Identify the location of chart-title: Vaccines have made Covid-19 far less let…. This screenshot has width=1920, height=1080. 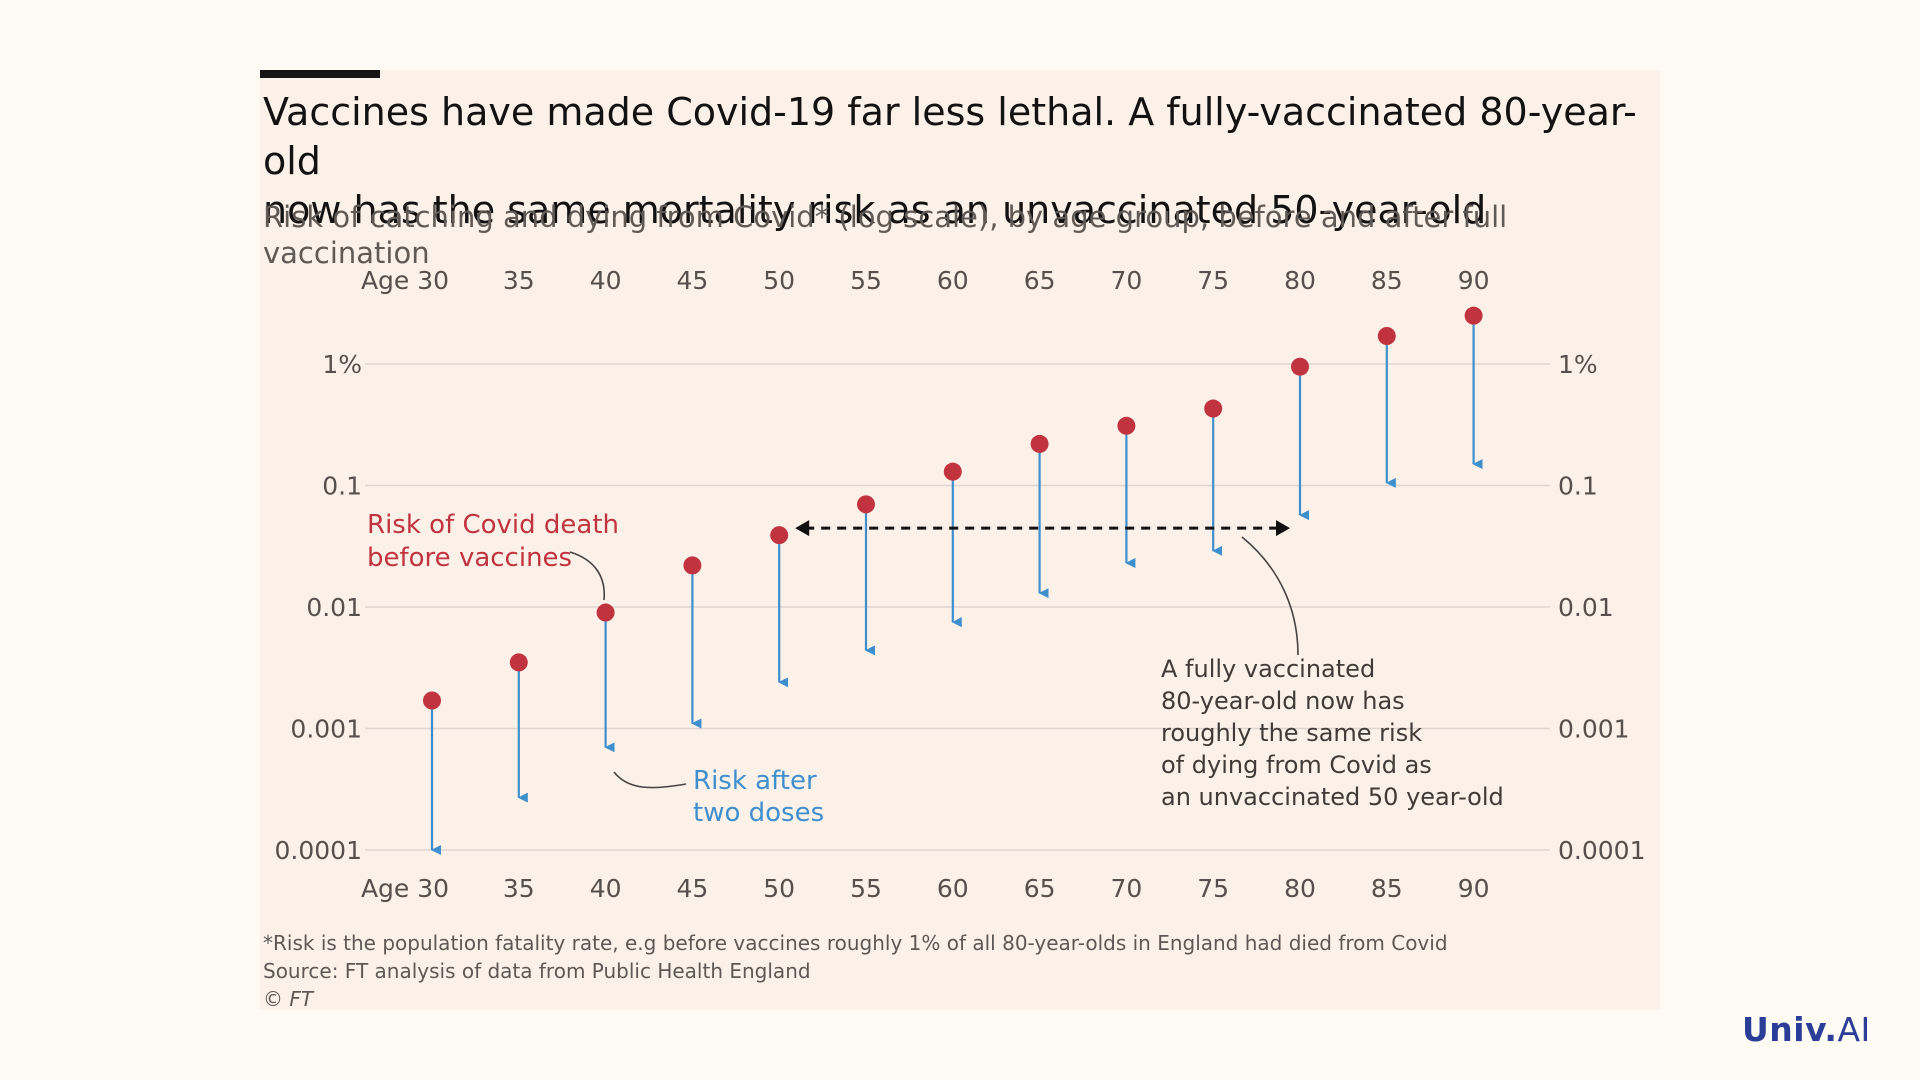
(950, 161).